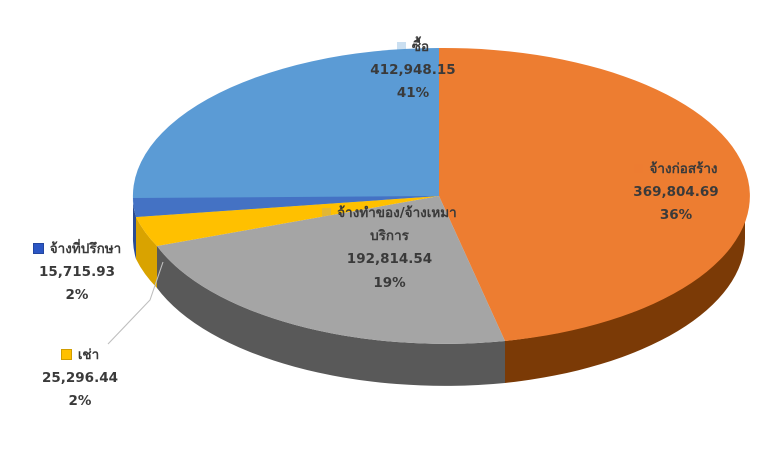 Image resolution: width=783 pixels, height=451 pixels. I want to click on slice-label-consultant-percent: 2%, so click(77, 295).